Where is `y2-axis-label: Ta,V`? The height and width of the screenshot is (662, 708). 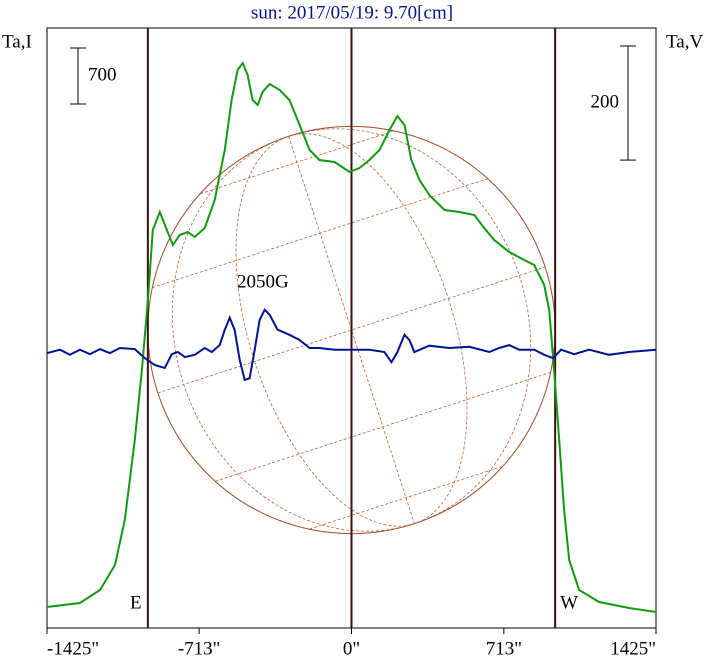 y2-axis-label: Ta,V is located at coordinates (684, 41).